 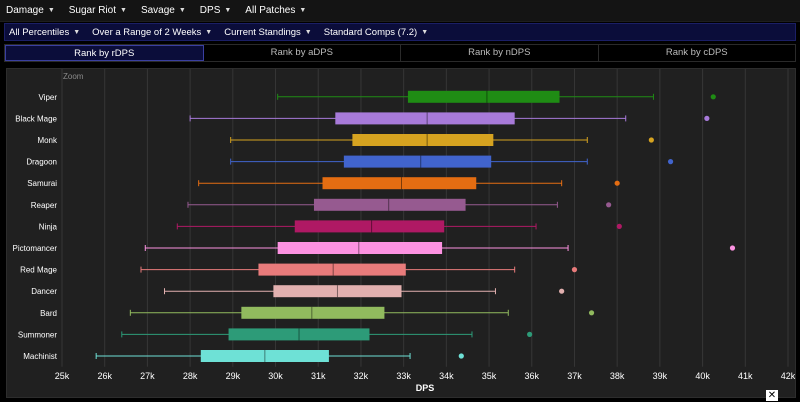 I want to click on x-tick-label: 29k, so click(x=233, y=376).